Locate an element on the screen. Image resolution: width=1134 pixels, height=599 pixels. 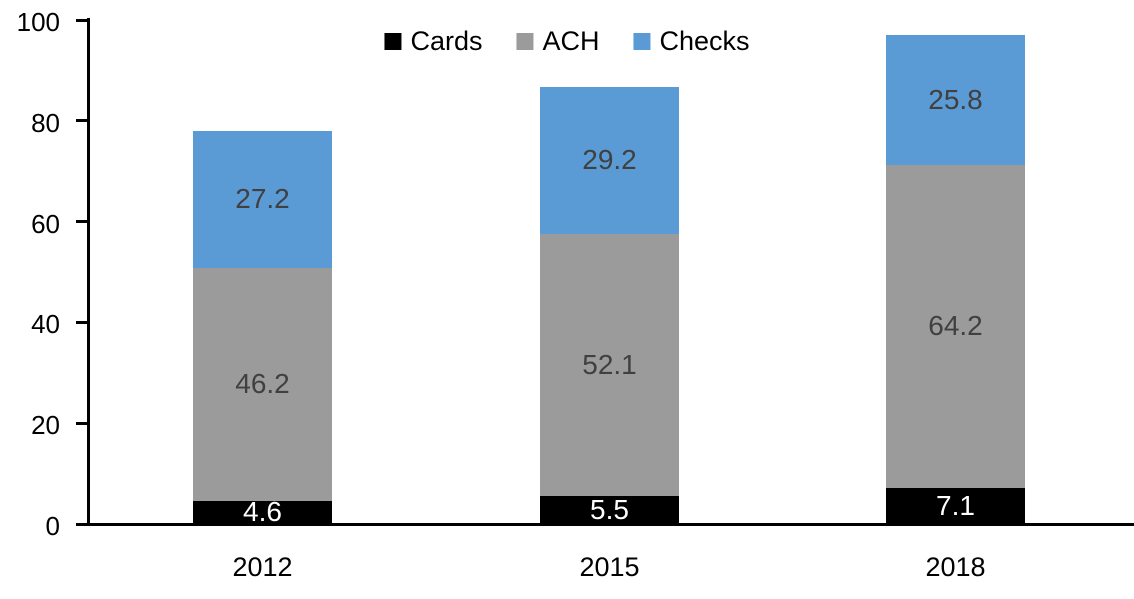
bar-segment-cards-2018: 7.1 is located at coordinates (955, 506).